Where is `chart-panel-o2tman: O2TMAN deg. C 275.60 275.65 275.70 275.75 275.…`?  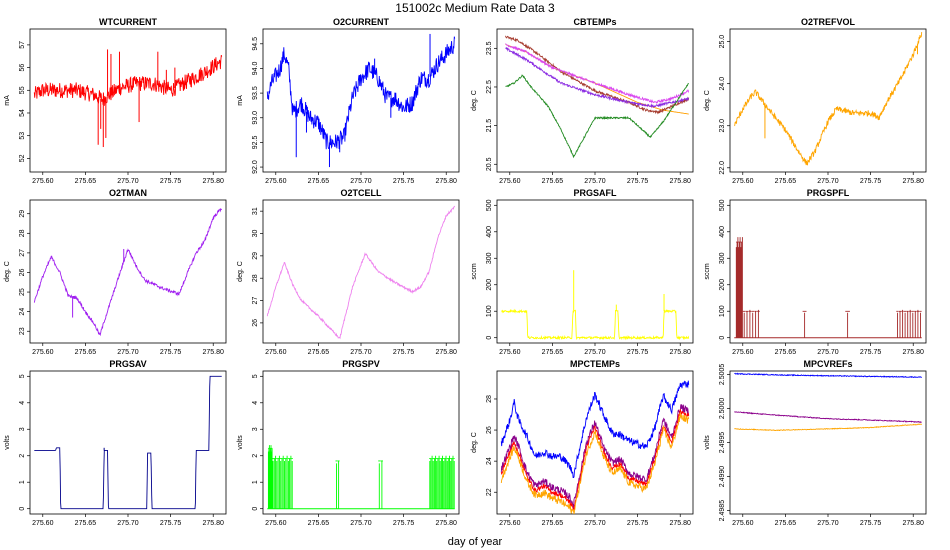 chart-panel-o2tman: O2TMAN deg. C 275.60 275.65 275.70 275.75 275.… is located at coordinates (115, 272).